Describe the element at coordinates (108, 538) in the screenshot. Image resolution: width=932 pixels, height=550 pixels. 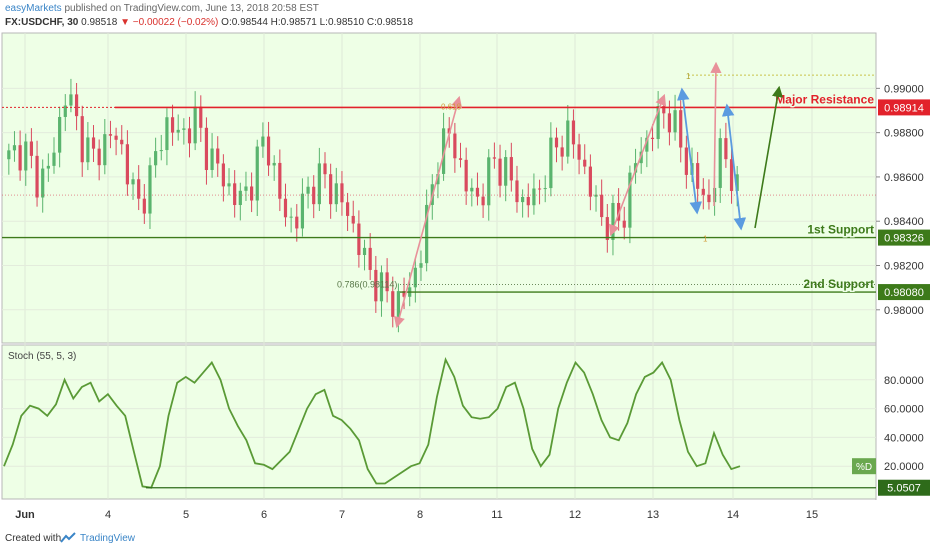
I see `tradingview-brand: TradingView` at that location.